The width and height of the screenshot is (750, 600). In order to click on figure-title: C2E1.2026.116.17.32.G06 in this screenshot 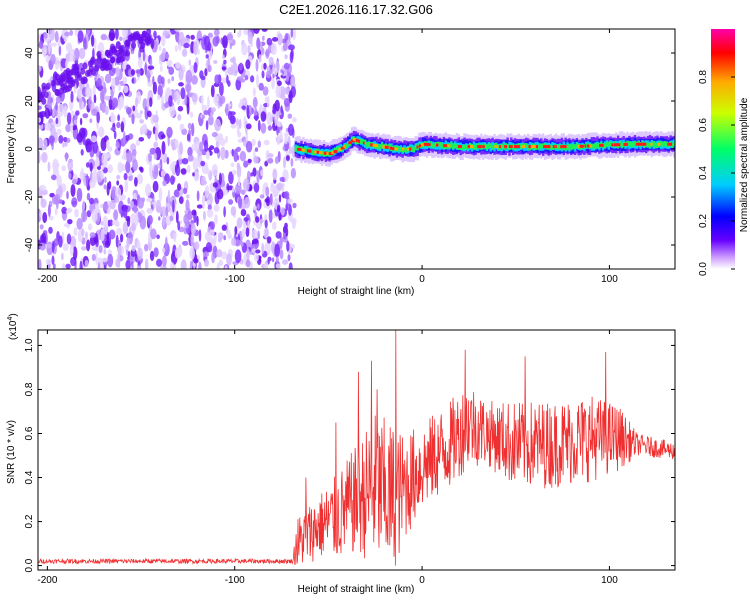, I will do `click(356, 9)`.